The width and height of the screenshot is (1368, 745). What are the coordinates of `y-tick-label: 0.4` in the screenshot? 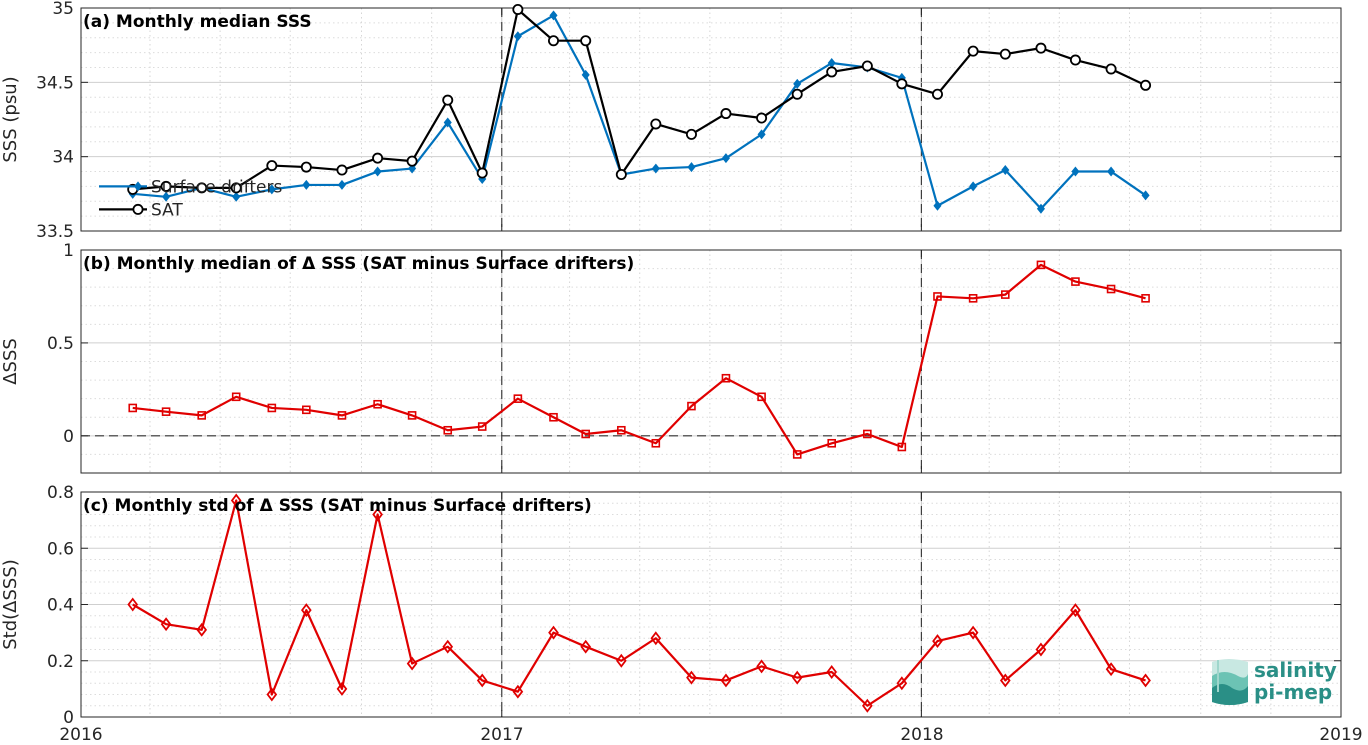 It's located at (60, 606).